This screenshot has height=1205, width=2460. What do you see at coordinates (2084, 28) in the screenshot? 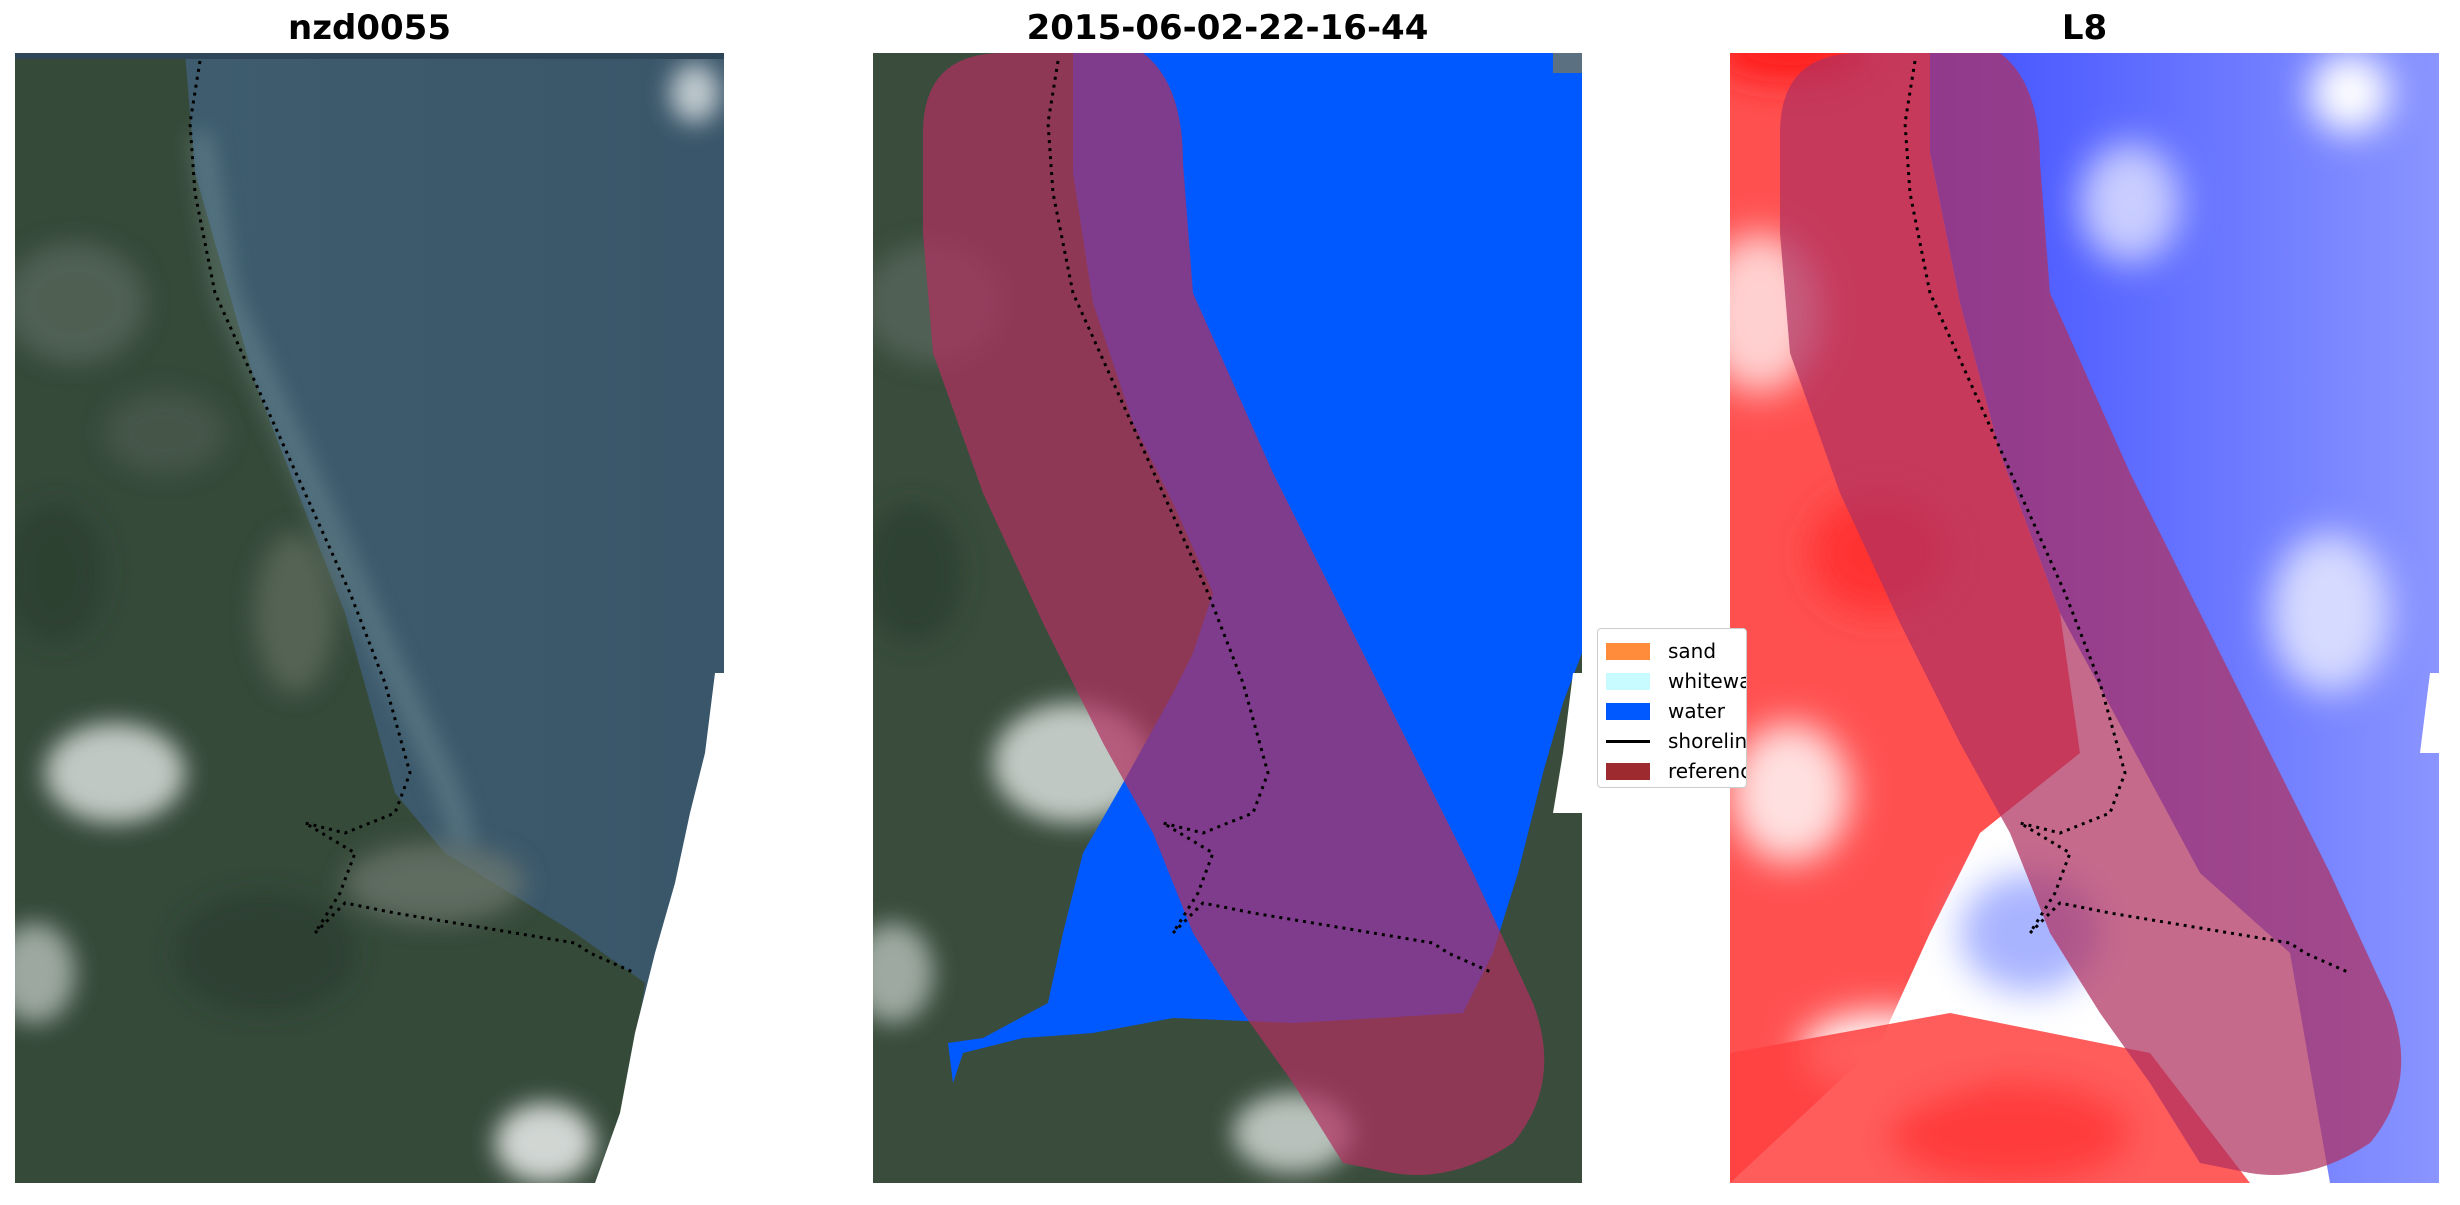
I see `panel-title-index: L8` at bounding box center [2084, 28].